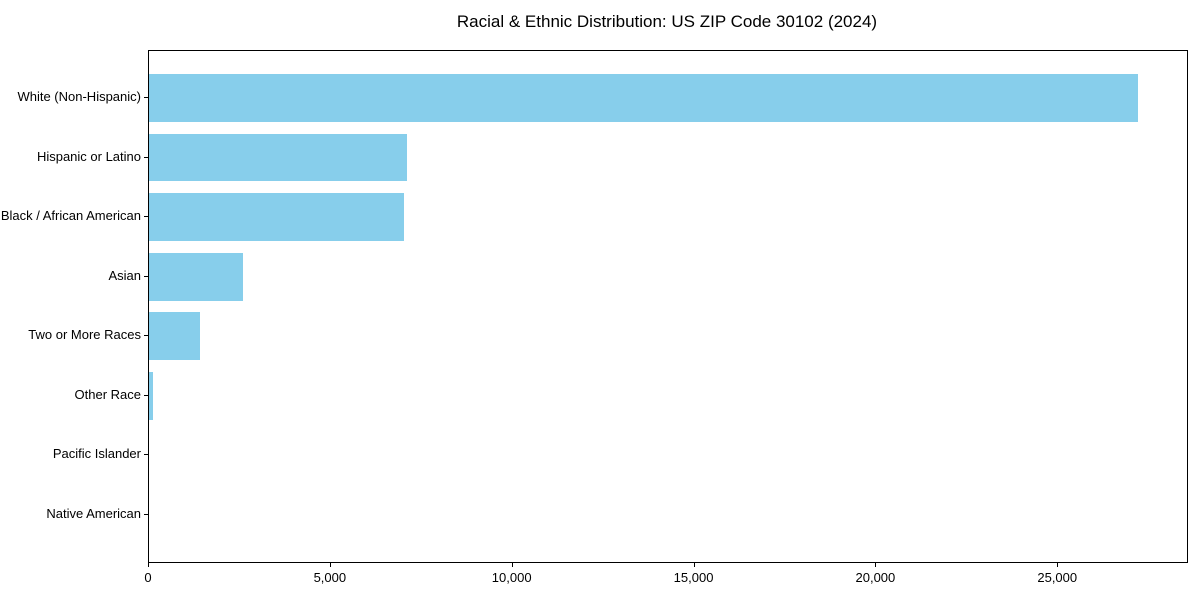  Describe the element at coordinates (96, 454) in the screenshot. I see `y-axis-label: Pacific Islander` at that location.